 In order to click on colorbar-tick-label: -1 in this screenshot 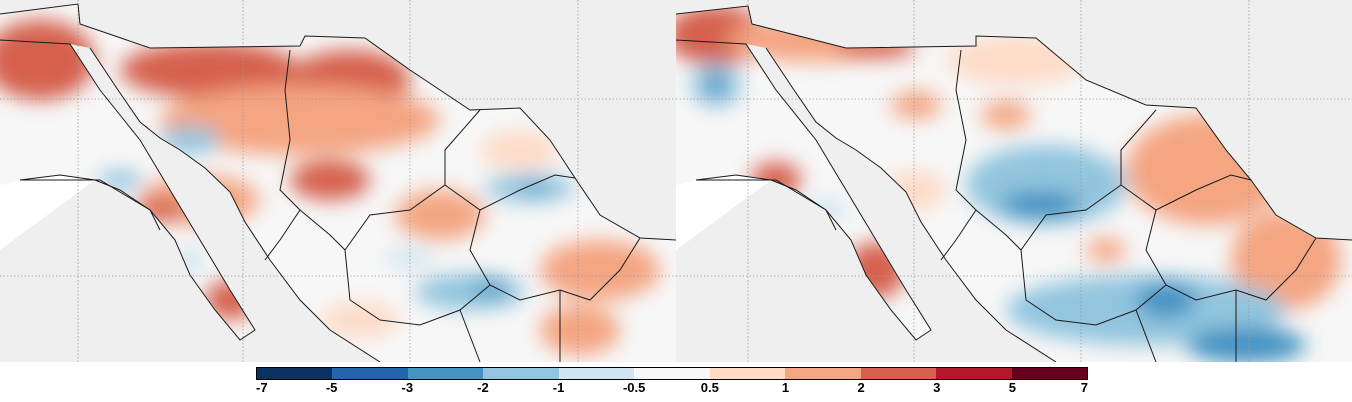, I will do `click(558, 387)`.